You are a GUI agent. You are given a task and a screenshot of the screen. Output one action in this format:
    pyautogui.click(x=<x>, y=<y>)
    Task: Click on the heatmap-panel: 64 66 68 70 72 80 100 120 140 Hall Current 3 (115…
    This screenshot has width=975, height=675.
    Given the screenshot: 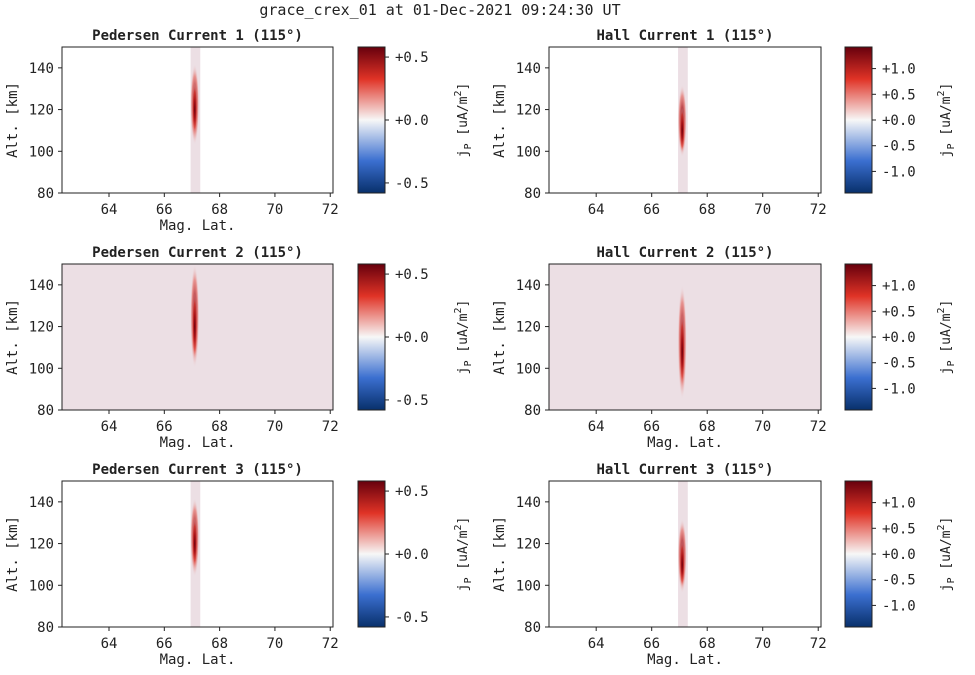 What is the action you would take?
    pyautogui.click(x=724, y=565)
    